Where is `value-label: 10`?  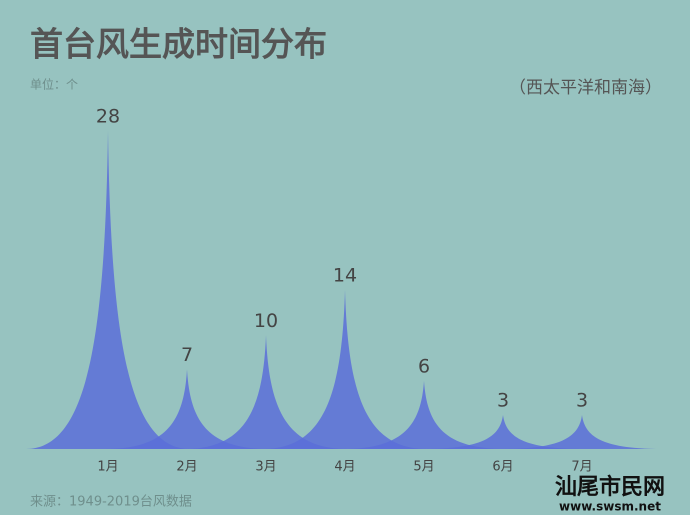 value-label: 10 is located at coordinates (266, 321).